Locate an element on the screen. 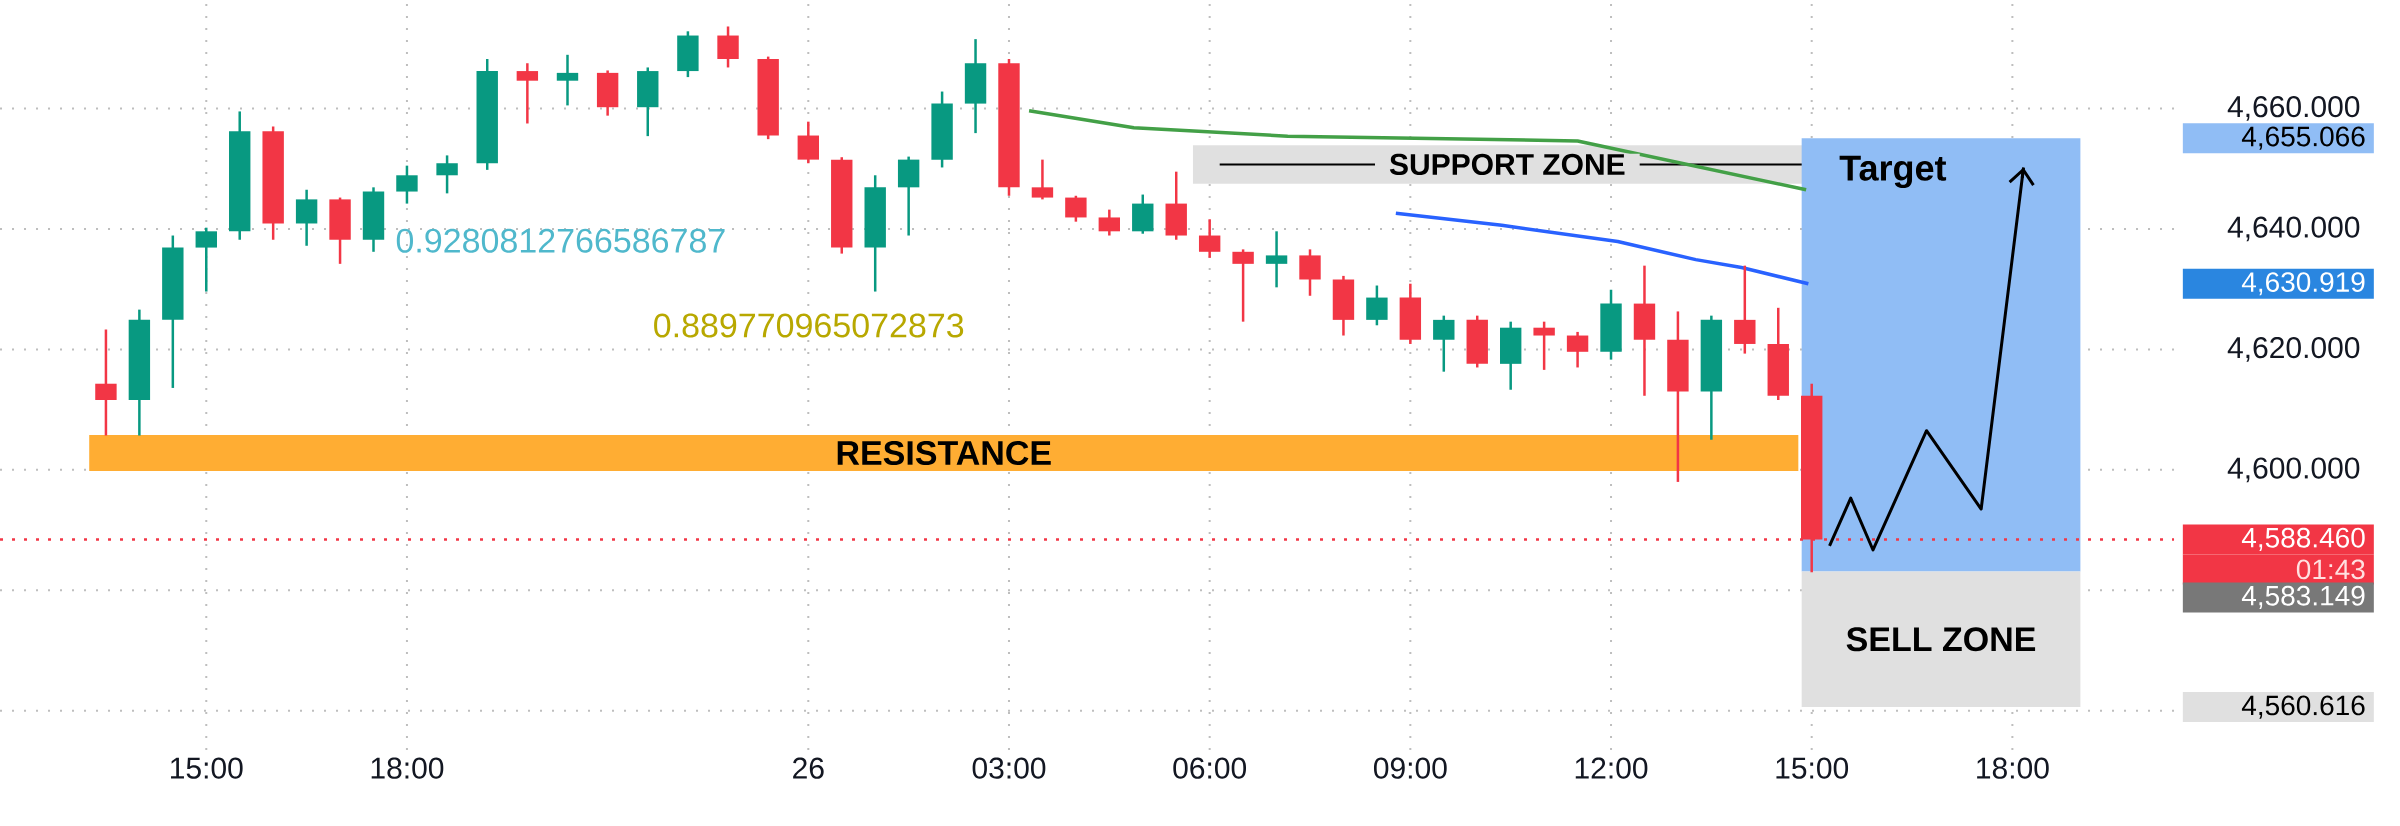 The image size is (2400, 826). y-tick-label: 4,600.000 is located at coordinates (2293, 470).